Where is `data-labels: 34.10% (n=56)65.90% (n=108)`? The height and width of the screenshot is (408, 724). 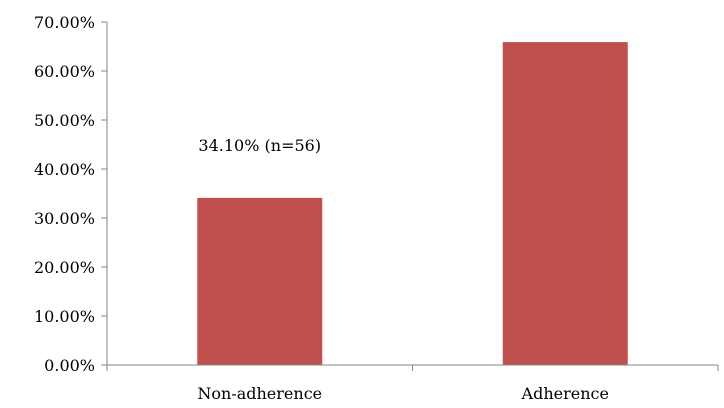
data-labels: 34.10% (n=56)65.90% (n=108) is located at coordinates (259, 145).